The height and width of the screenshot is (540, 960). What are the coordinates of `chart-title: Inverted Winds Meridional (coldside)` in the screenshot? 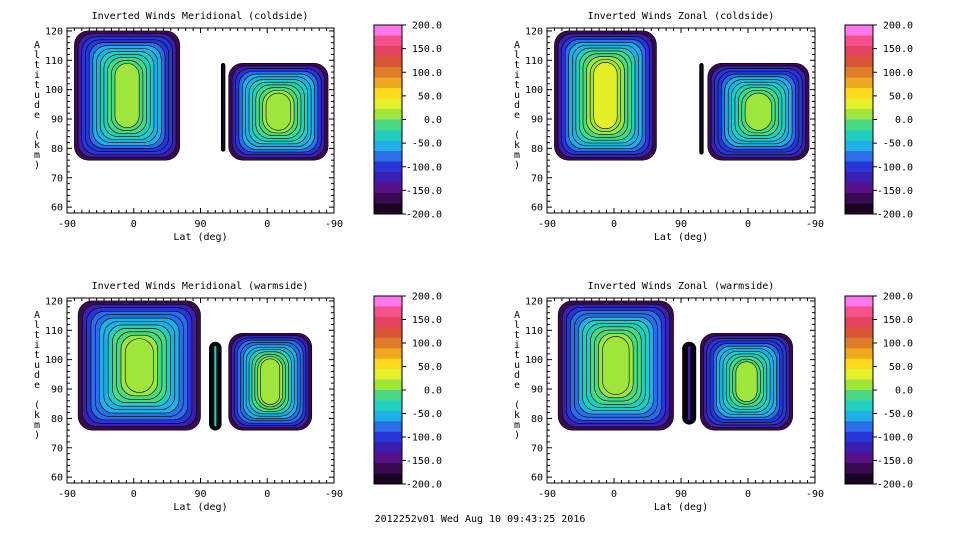 It's located at (200, 16).